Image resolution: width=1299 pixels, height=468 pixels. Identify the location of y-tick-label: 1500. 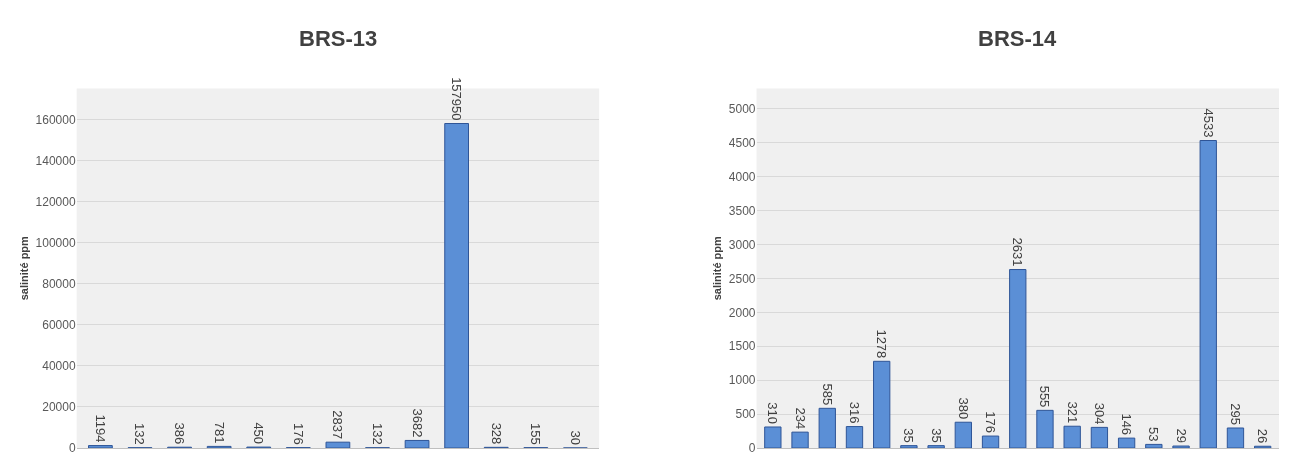
(742, 346).